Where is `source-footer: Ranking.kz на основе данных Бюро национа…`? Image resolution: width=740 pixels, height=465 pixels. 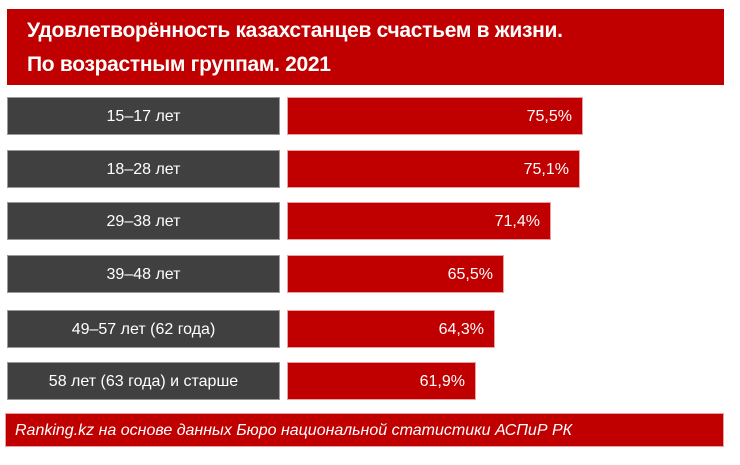
source-footer: Ranking.kz на основе данных Бюро национа… is located at coordinates (364, 430).